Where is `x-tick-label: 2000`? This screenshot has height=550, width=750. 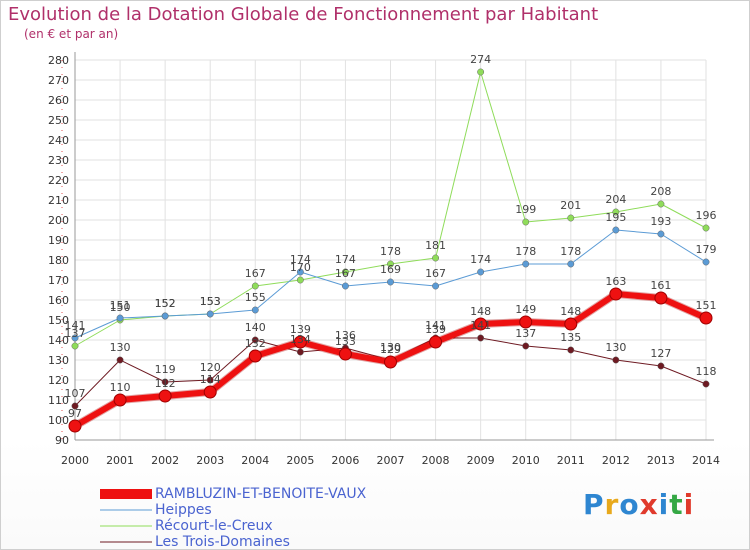 x-tick-label: 2000 is located at coordinates (75, 460).